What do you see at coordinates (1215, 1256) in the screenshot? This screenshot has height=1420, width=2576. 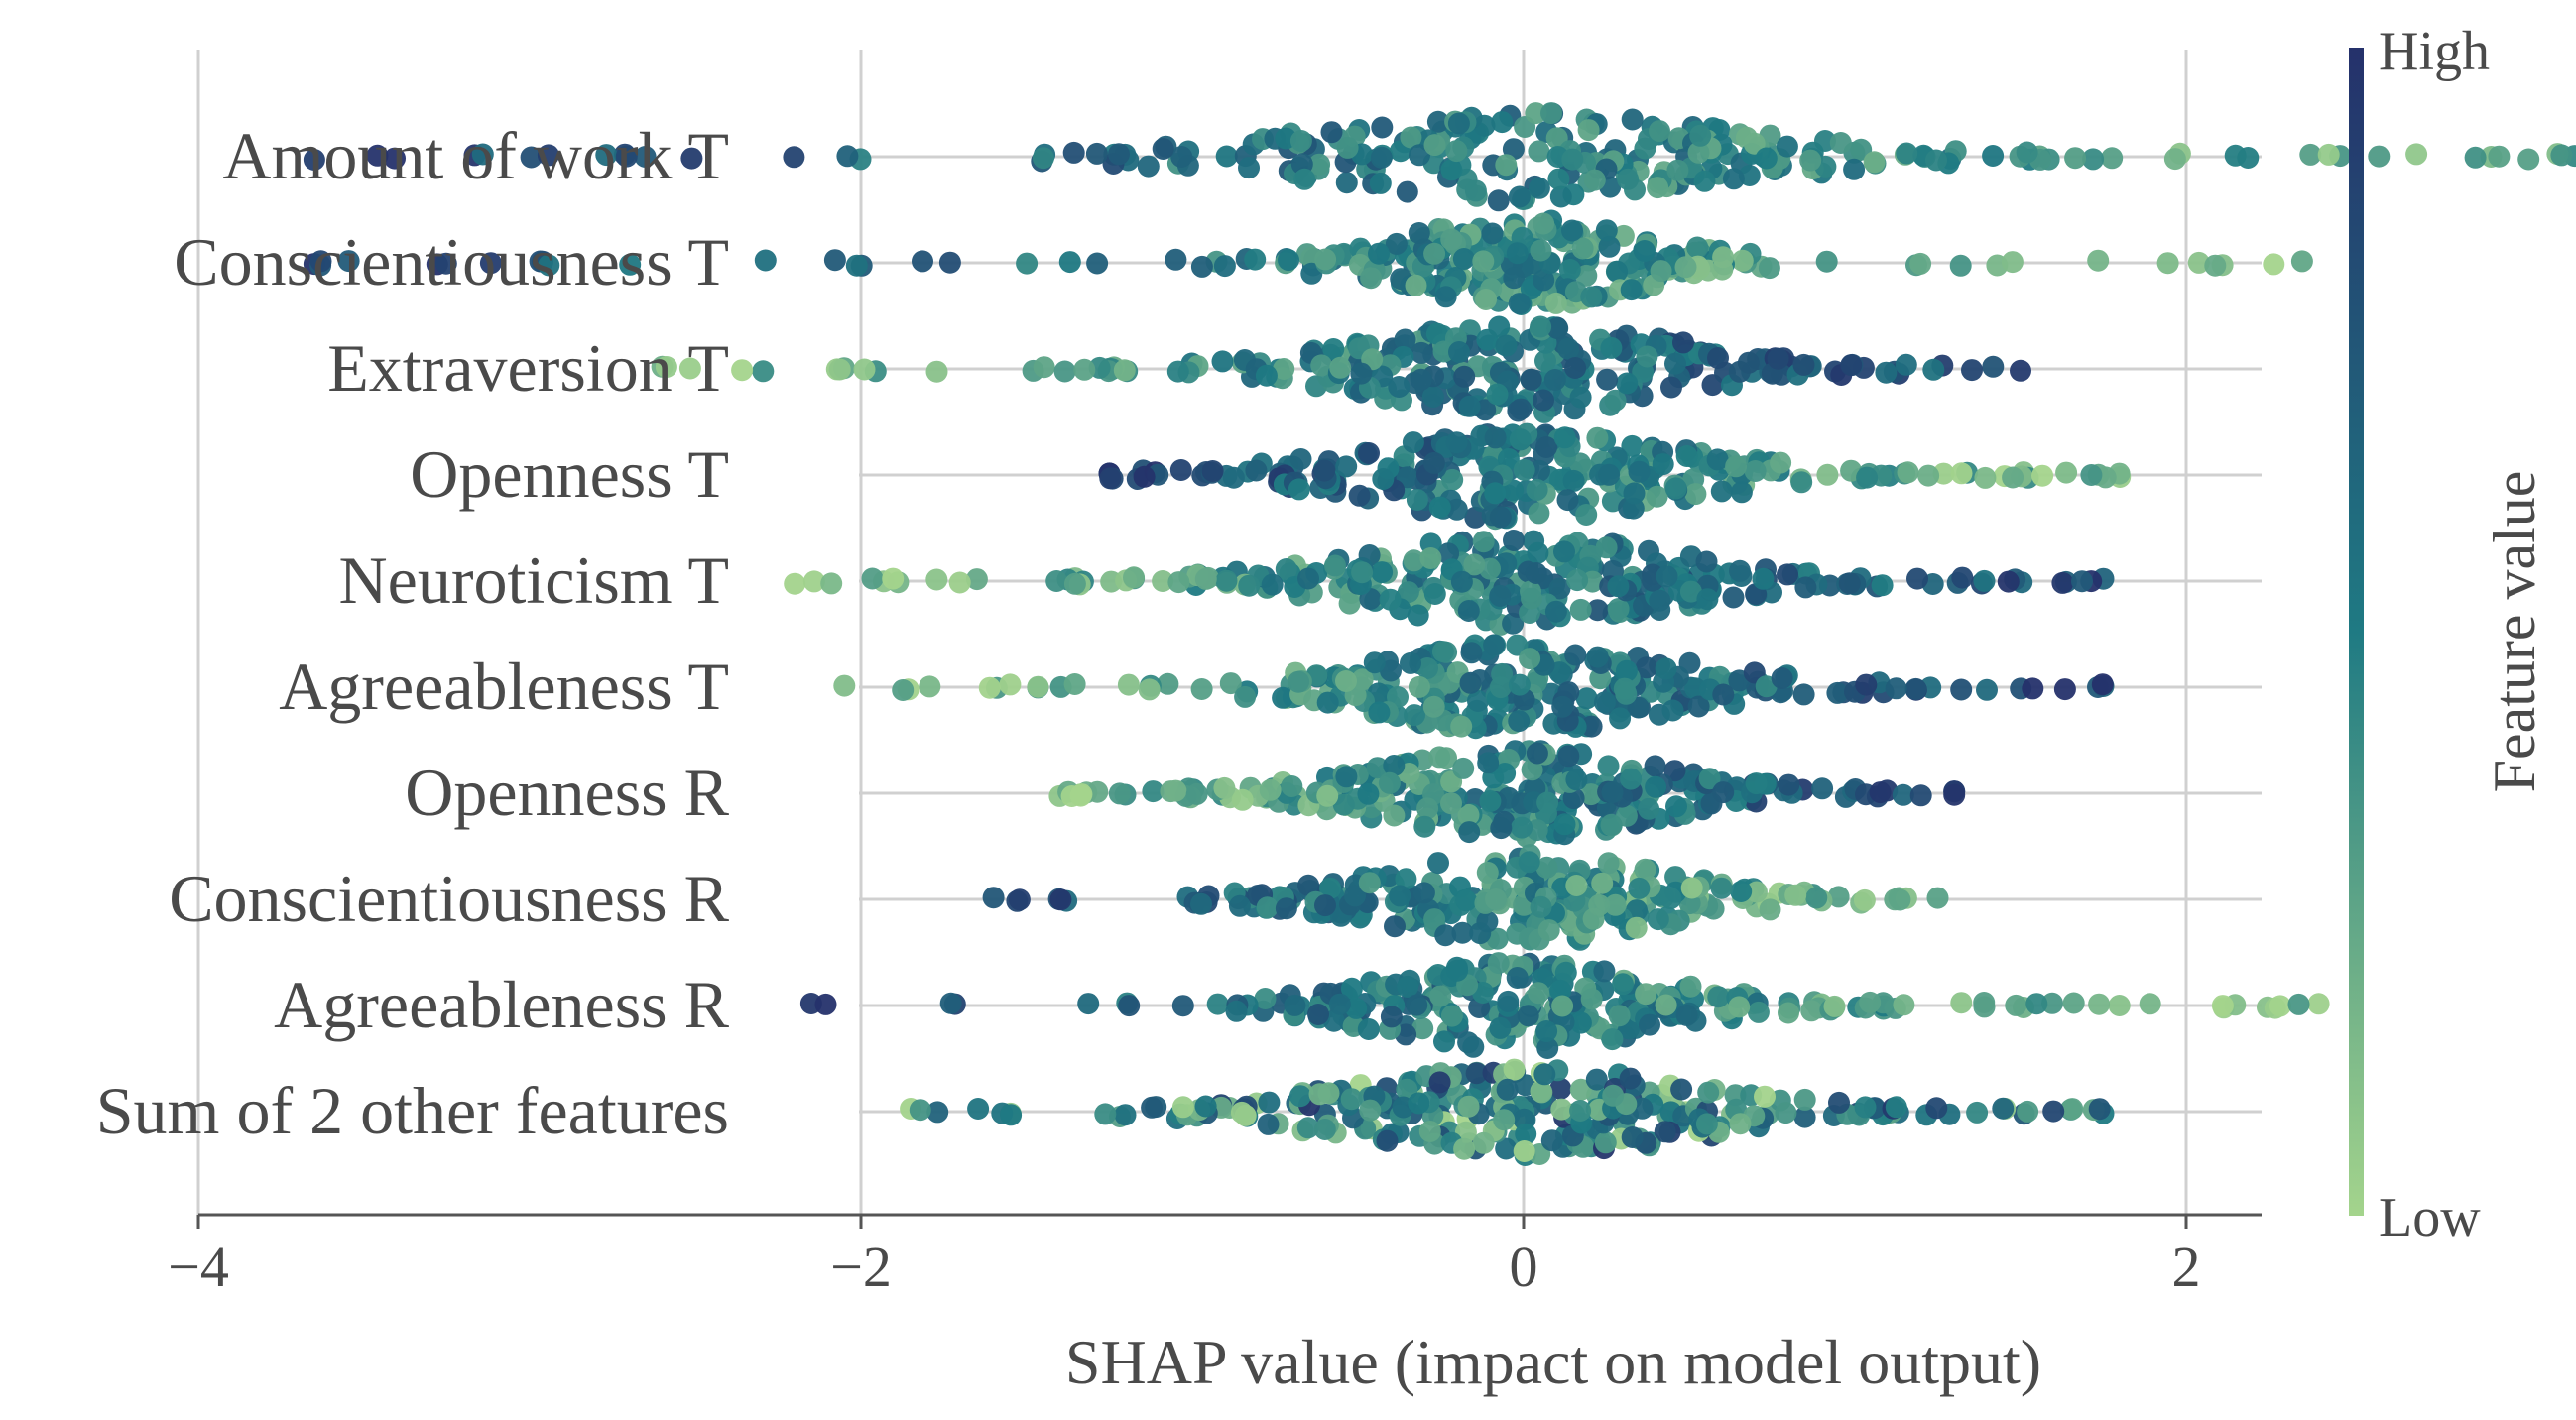 I see `x-axis: −4−2024` at bounding box center [1215, 1256].